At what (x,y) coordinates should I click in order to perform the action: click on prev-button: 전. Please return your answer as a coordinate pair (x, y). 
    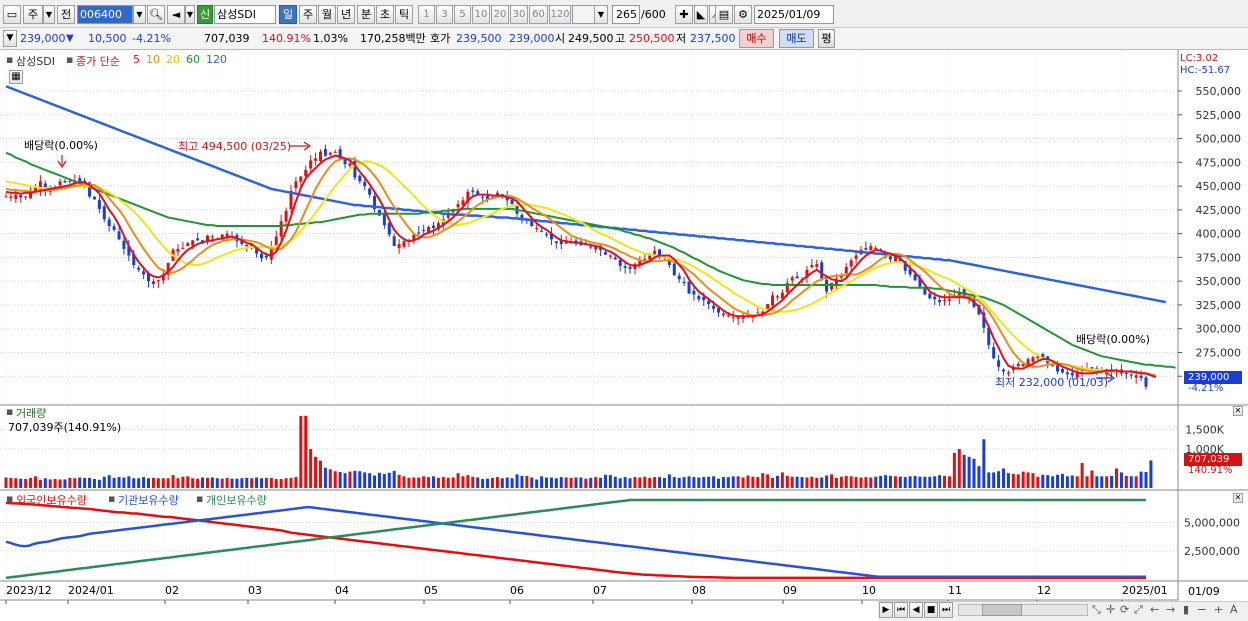
    Looking at the image, I should click on (66, 14).